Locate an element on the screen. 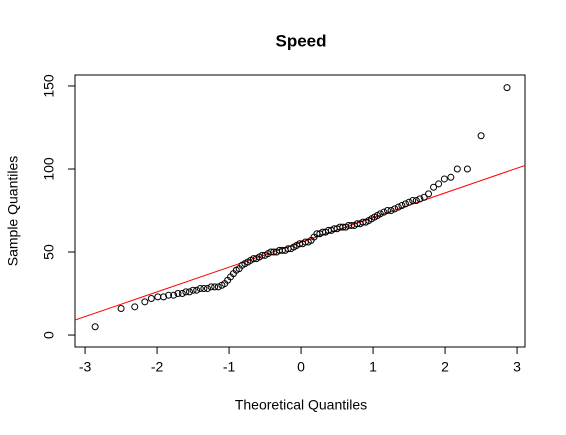  y-tick-label: 150 is located at coordinates (49, 86).